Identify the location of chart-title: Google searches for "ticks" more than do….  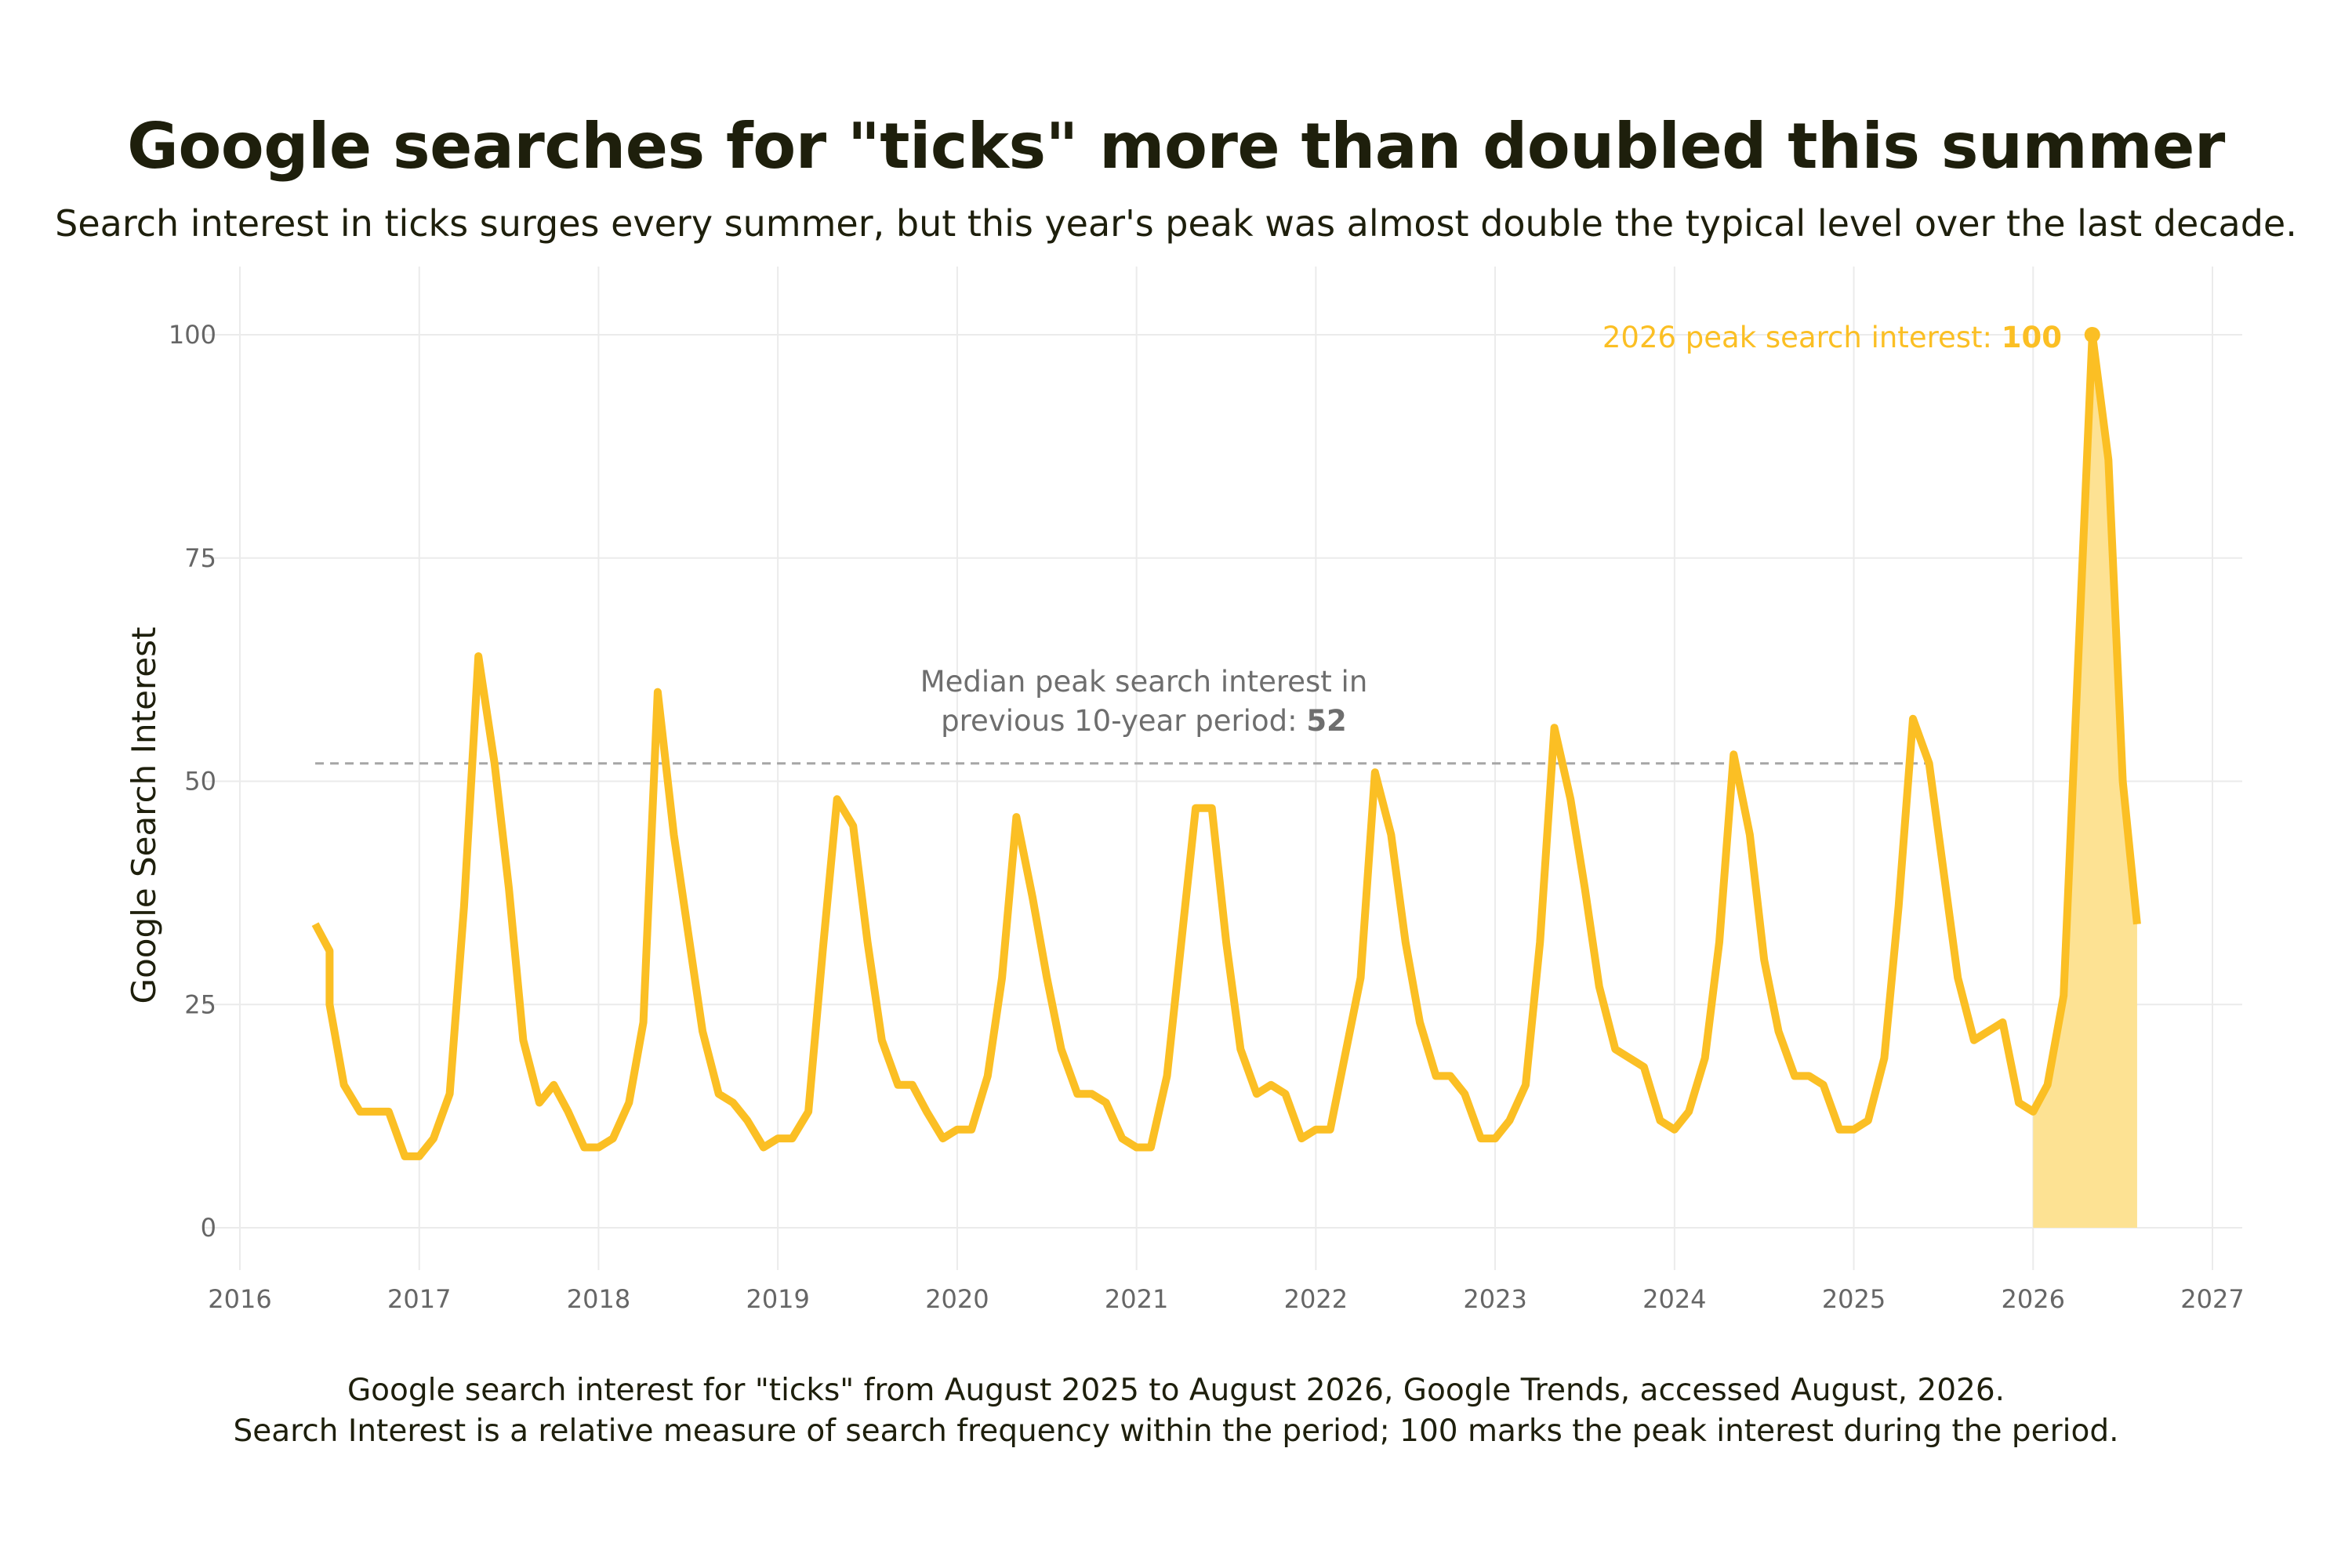
(1176, 146).